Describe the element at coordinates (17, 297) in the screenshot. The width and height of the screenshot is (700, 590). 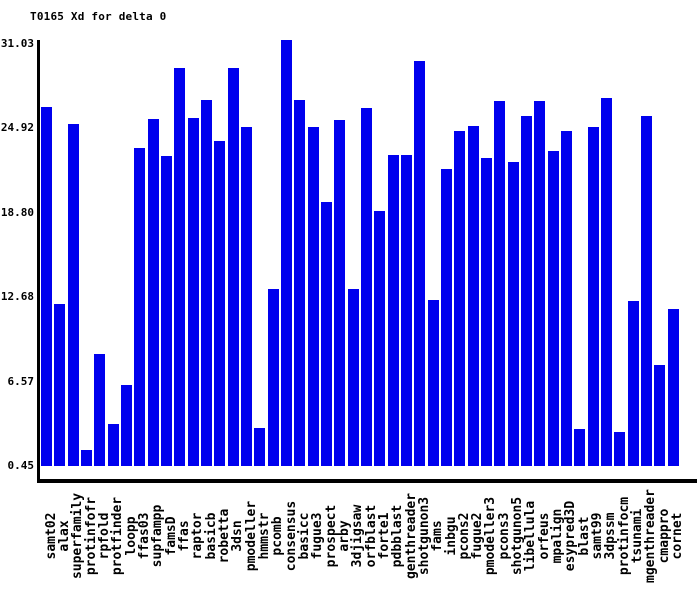
I see `y-axis-tick-label: 12.68` at that location.